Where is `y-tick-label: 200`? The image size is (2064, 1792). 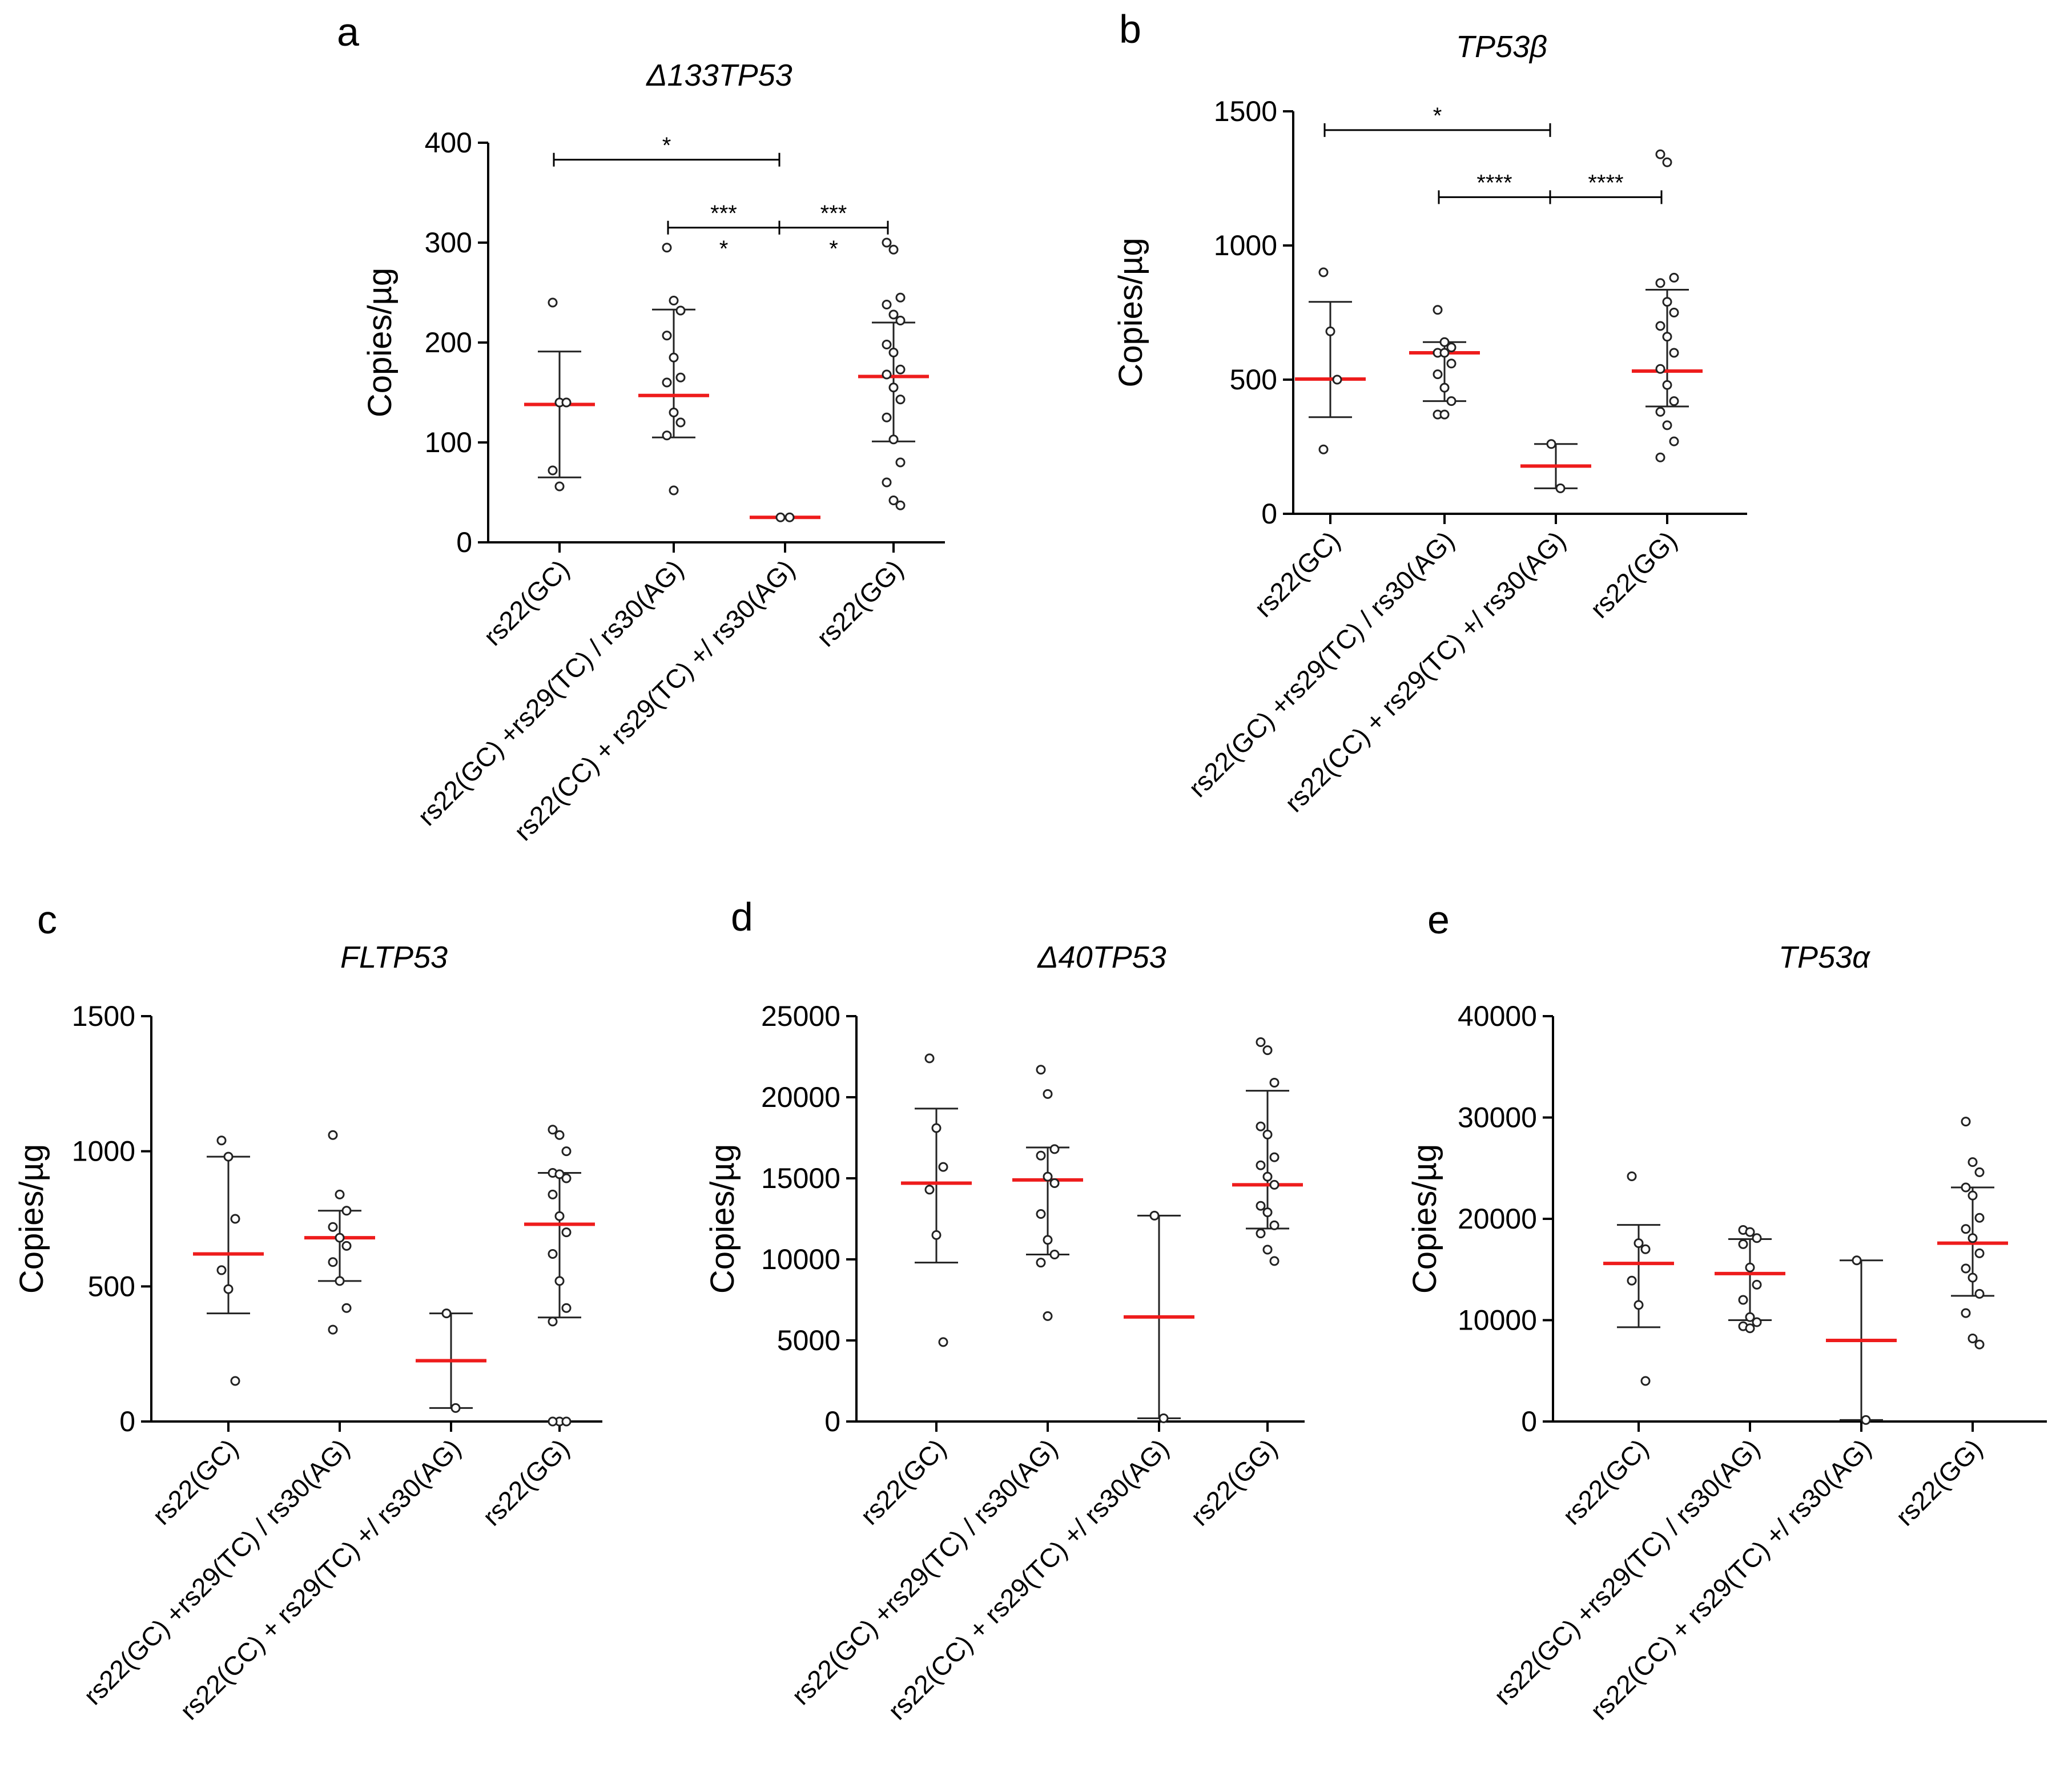 y-tick-label: 200 is located at coordinates (448, 343).